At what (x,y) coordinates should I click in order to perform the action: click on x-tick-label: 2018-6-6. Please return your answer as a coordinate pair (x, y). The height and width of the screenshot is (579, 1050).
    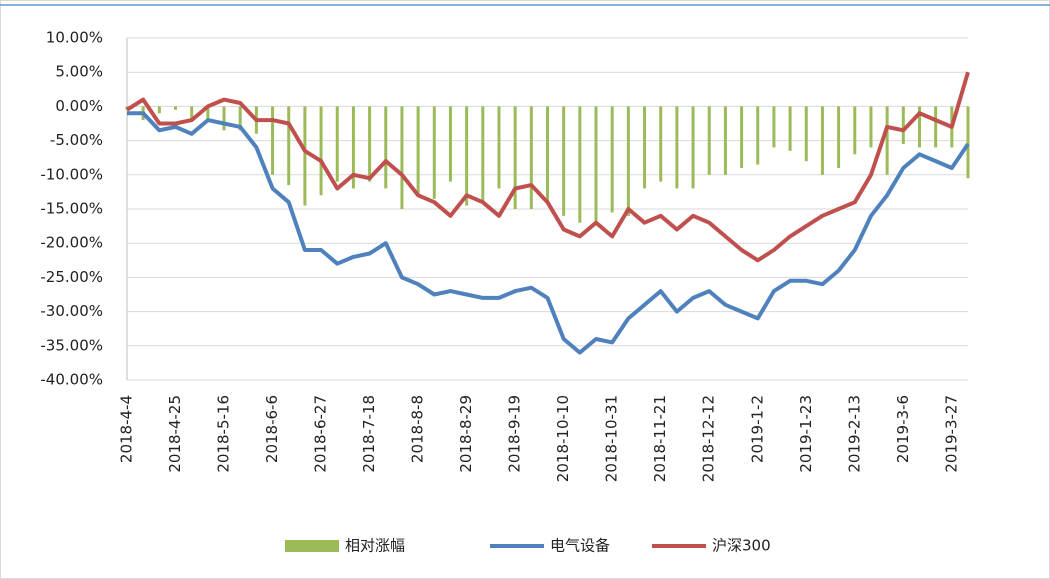
    Looking at the image, I should click on (272, 429).